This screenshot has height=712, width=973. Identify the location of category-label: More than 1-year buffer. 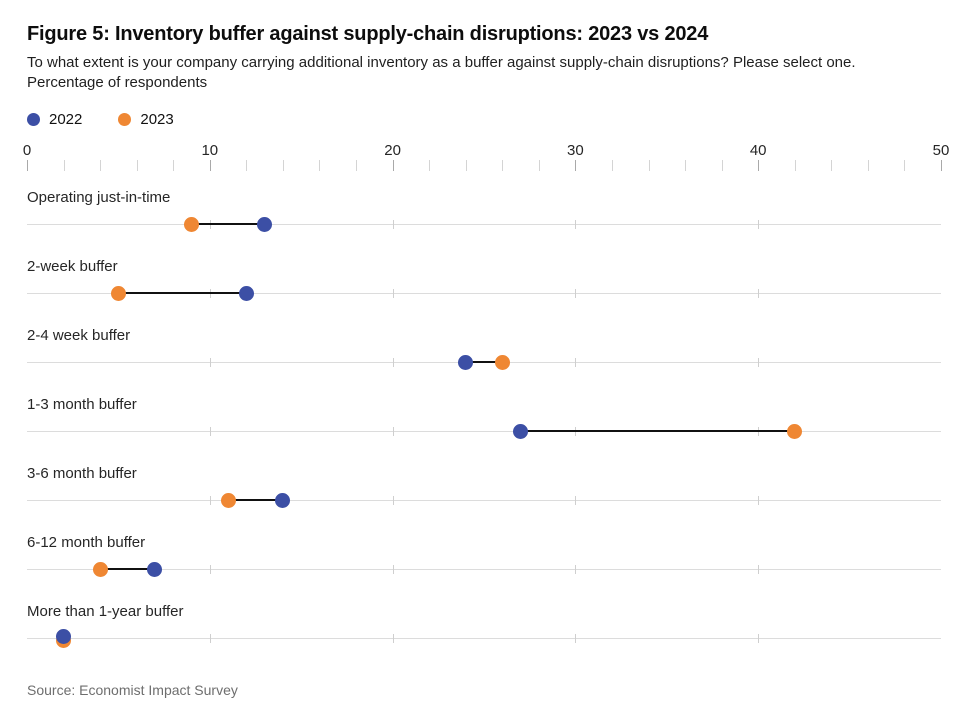
(105, 611).